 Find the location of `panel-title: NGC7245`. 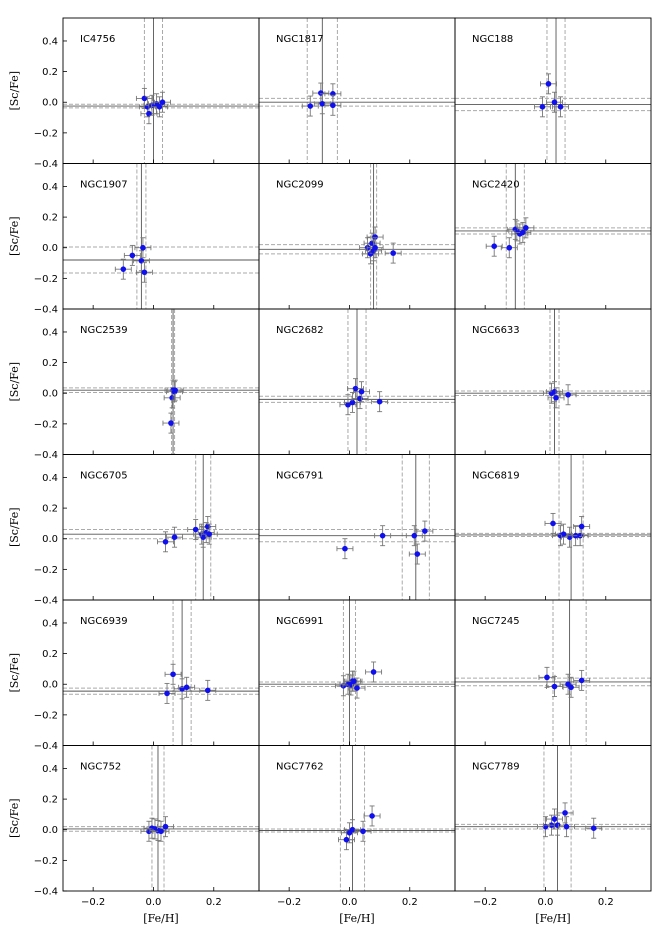

panel-title: NGC7245 is located at coordinates (496, 621).